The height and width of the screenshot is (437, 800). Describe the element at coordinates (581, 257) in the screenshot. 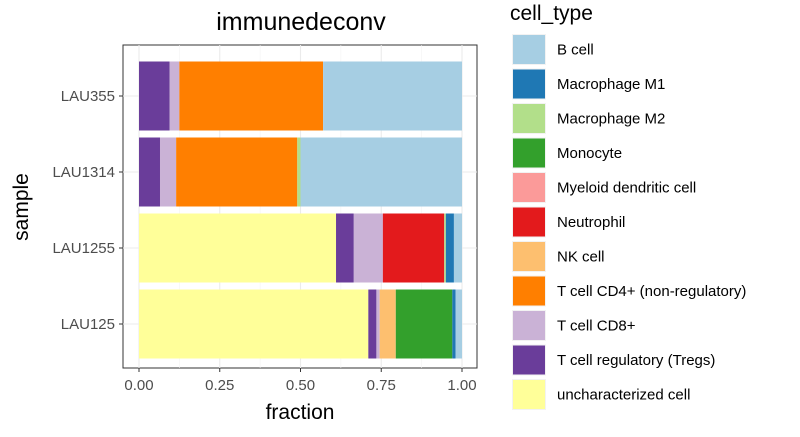

I see `legend-label-6: NK cell` at that location.